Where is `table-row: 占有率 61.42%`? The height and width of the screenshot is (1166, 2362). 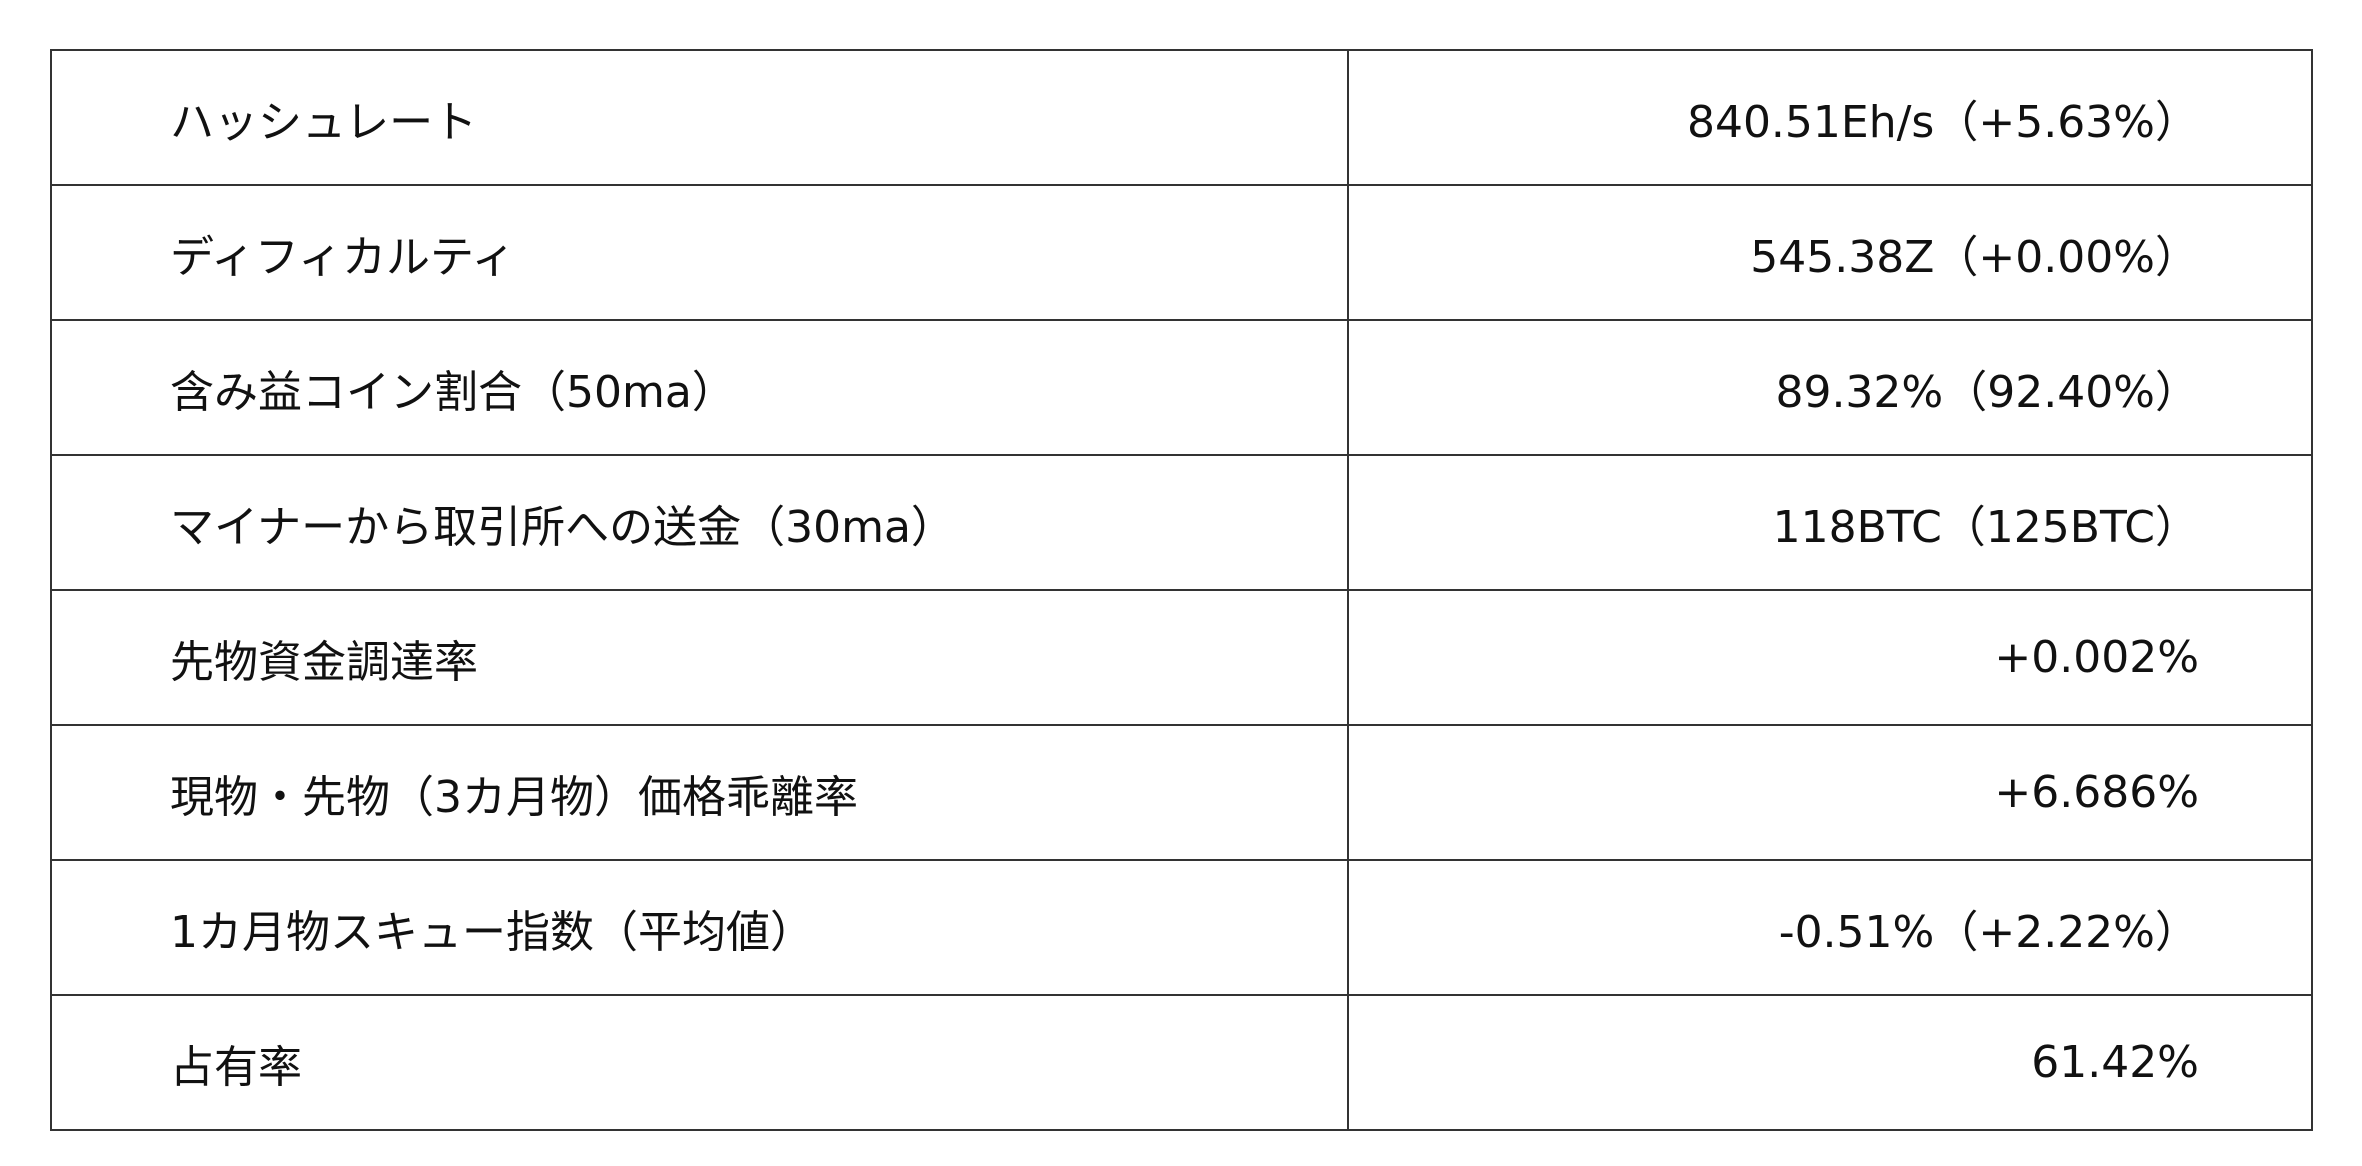 table-row: 占有率 61.42% is located at coordinates (1181, 1062).